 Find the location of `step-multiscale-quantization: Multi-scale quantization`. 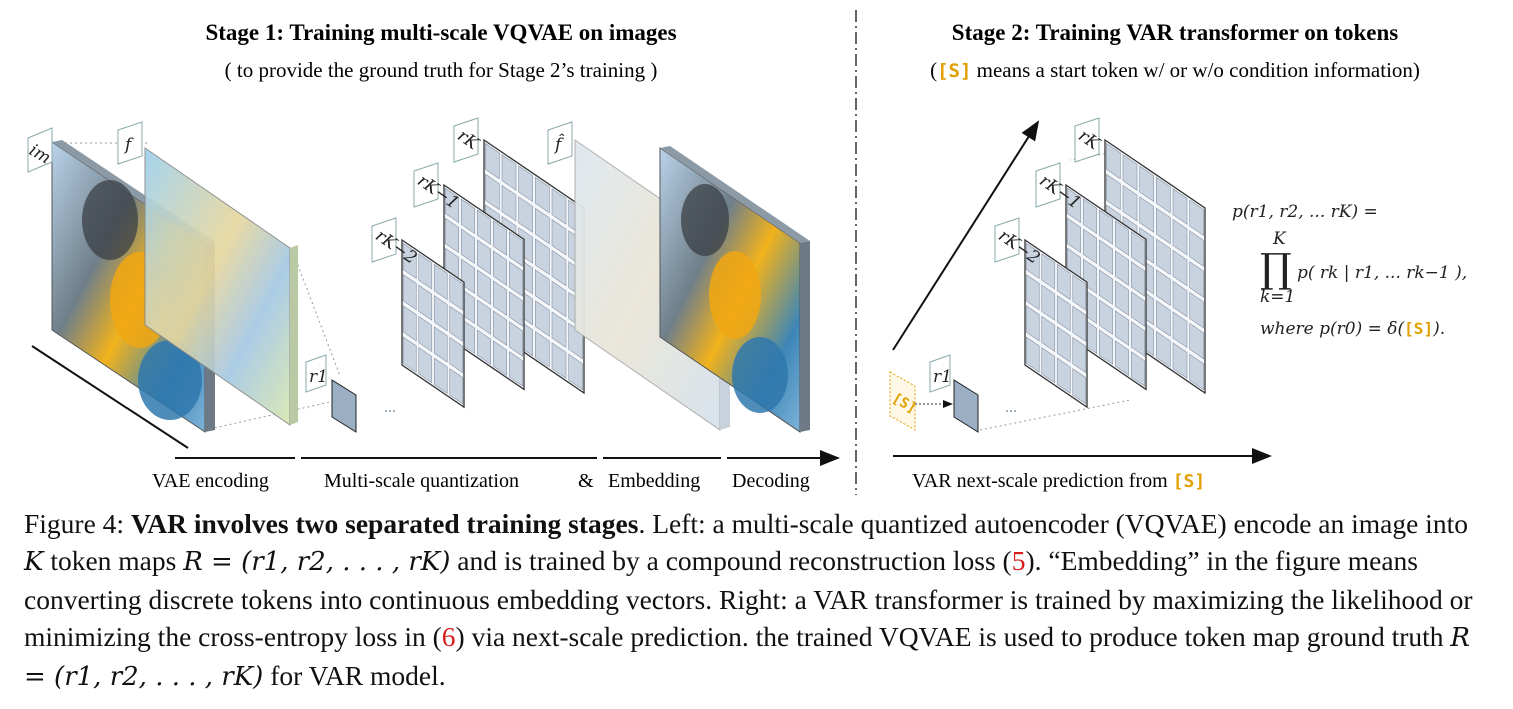

step-multiscale-quantization: Multi-scale quantization is located at coordinates (421, 481).